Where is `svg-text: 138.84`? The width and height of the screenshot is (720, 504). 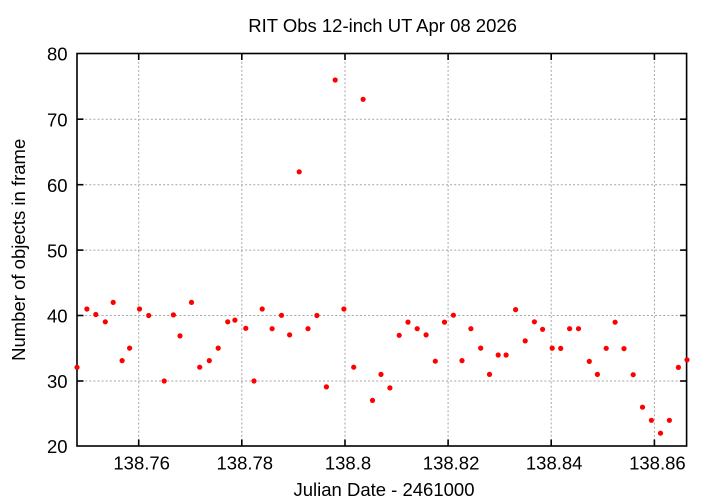 svg-text: 138.84 is located at coordinates (554, 463).